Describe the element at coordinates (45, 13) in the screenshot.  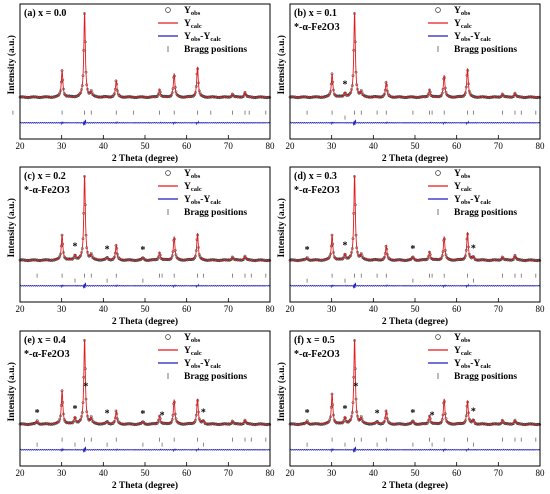
I see `panel-label: (a) x = 0.0` at that location.